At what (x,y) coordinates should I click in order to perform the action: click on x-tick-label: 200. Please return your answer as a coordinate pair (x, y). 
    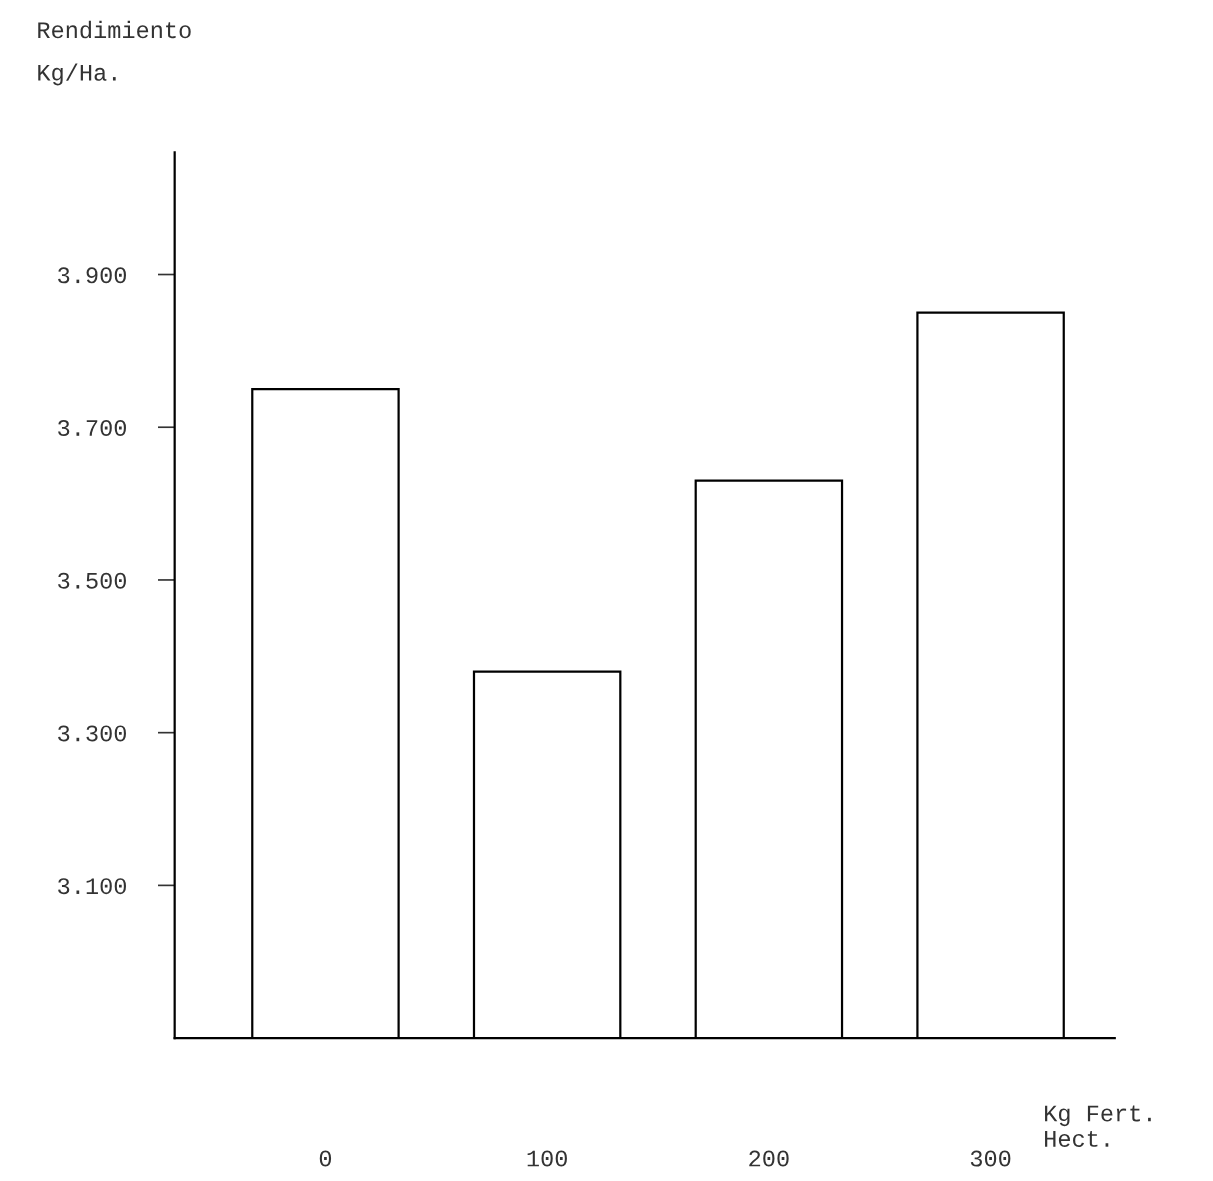
    Looking at the image, I should click on (769, 1158).